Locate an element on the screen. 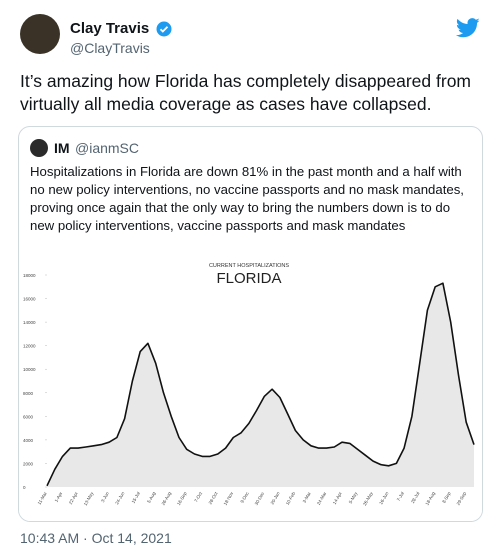 The height and width of the screenshot is (560, 499). author-name: Clay Travis is located at coordinates (110, 28).